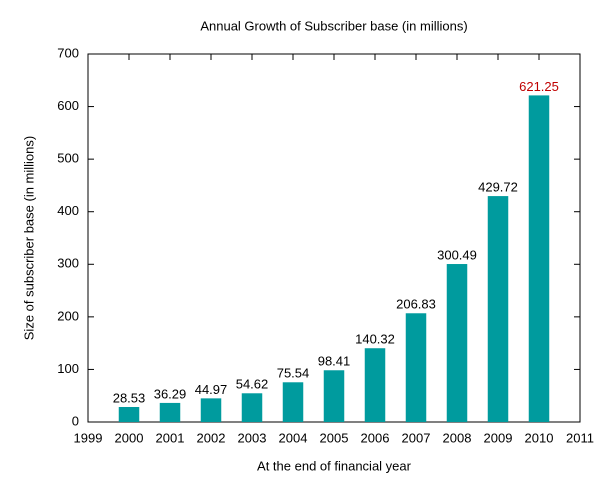 The height and width of the screenshot is (480, 600). Describe the element at coordinates (68, 263) in the screenshot. I see `y-tick-label: 300` at that location.